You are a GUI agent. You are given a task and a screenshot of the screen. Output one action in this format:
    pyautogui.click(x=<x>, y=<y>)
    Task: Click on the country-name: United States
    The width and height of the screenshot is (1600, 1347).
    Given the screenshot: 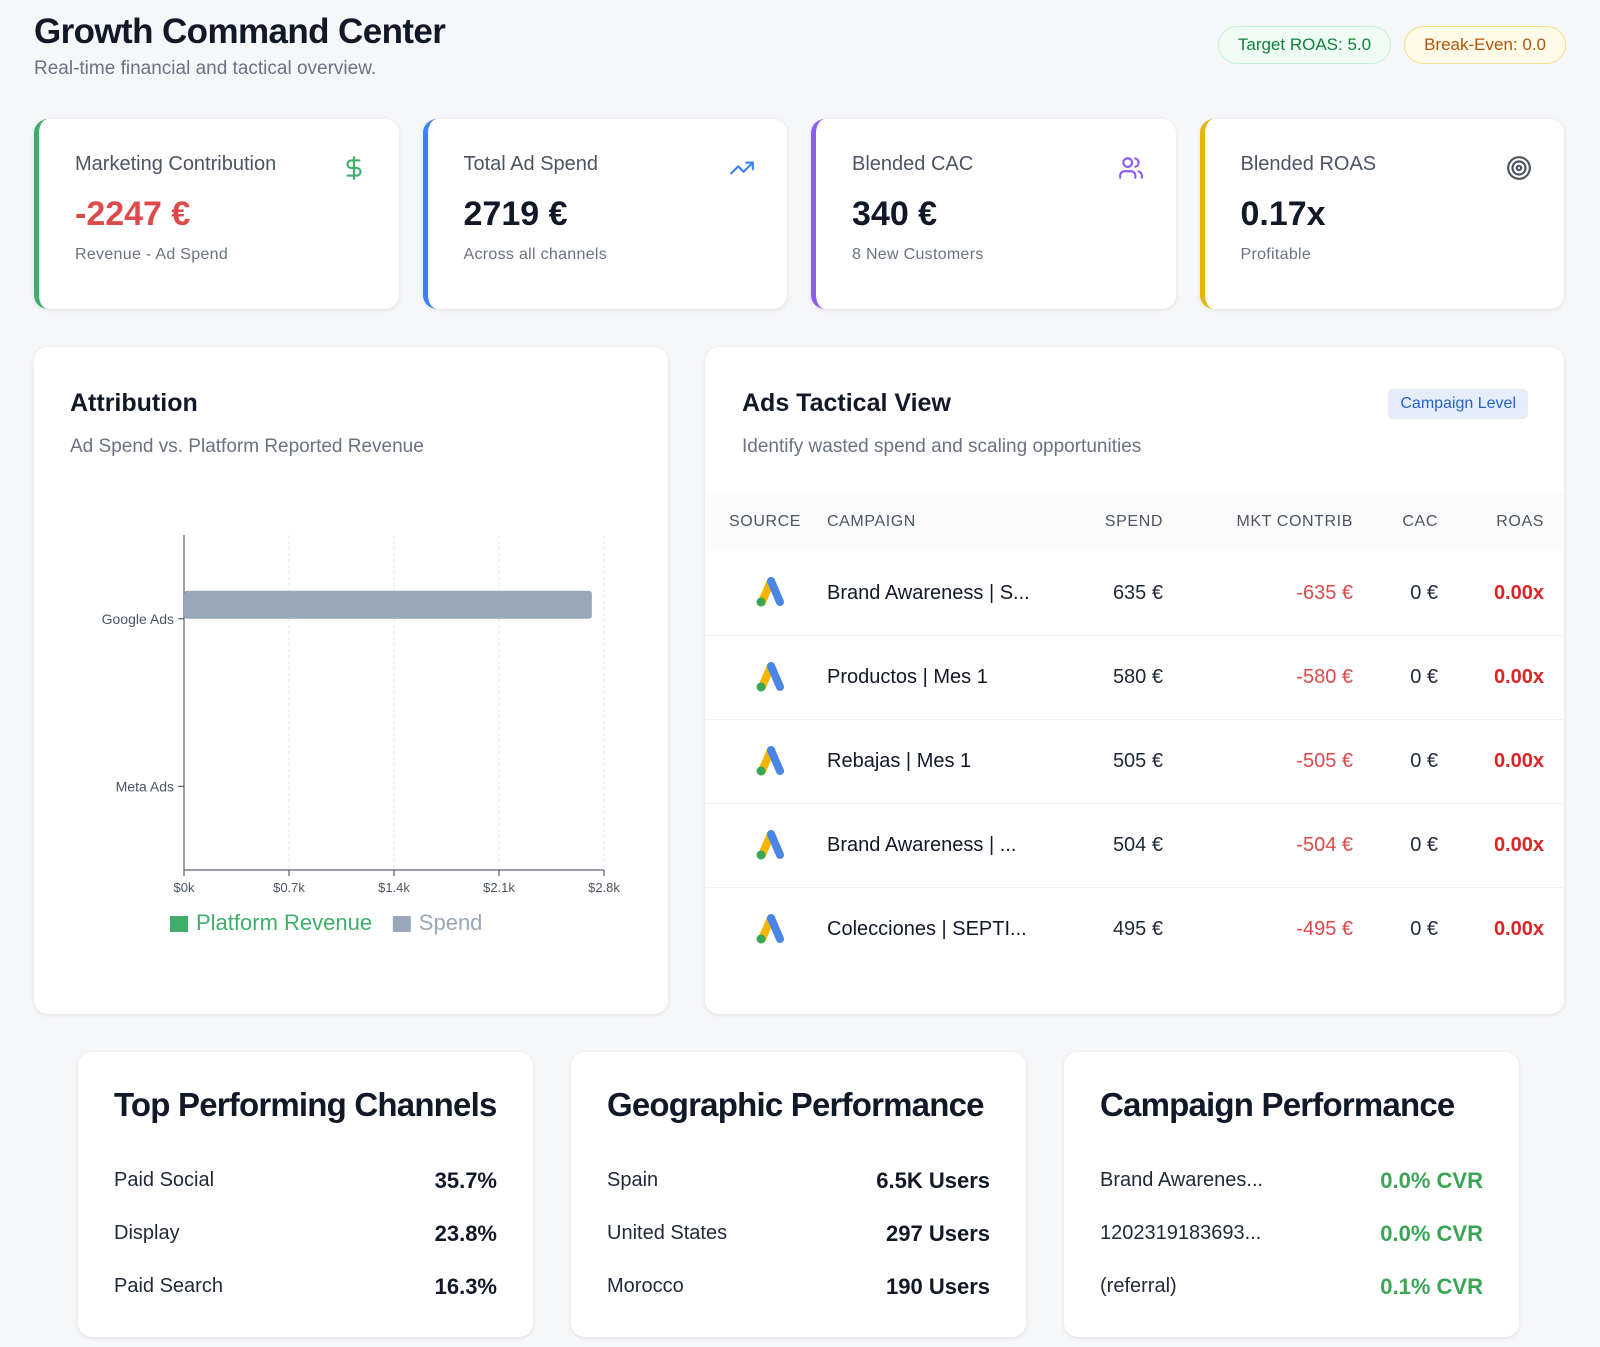 What is the action you would take?
    pyautogui.click(x=667, y=1233)
    